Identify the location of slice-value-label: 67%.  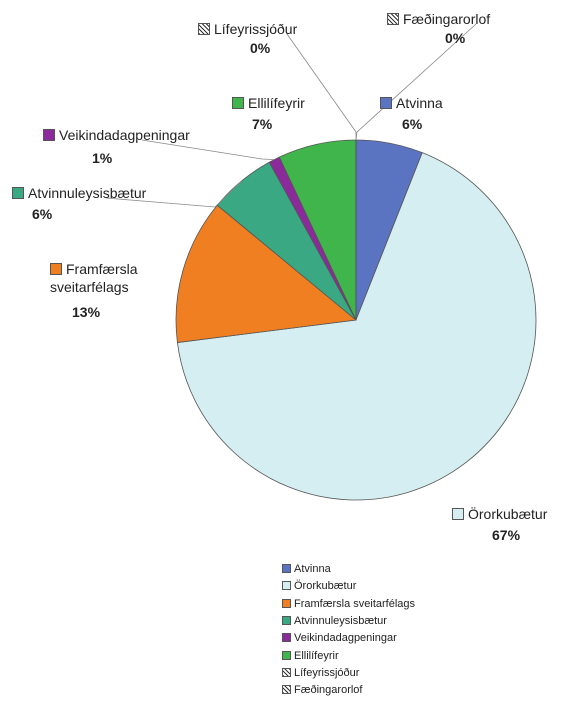
(506, 535).